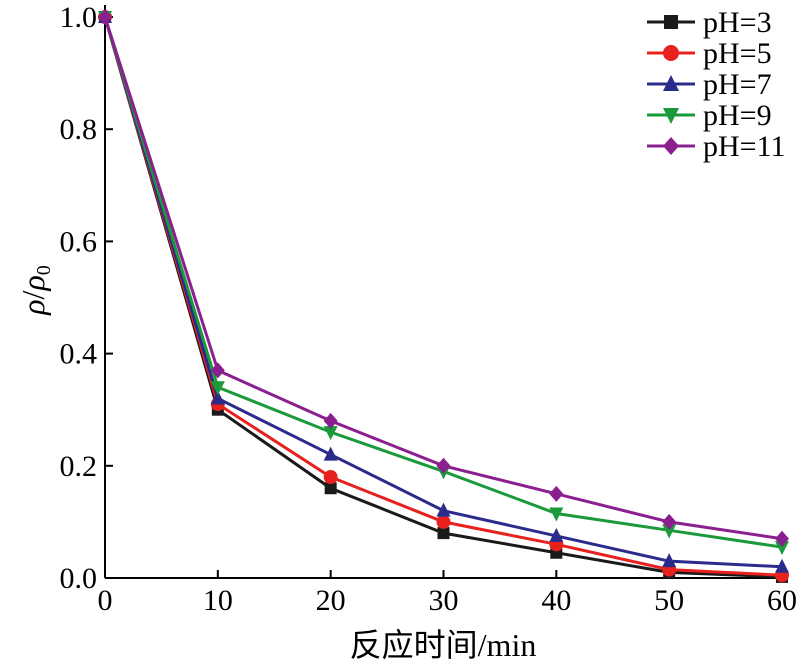 The height and width of the screenshot is (667, 800). I want to click on y-axis-title-slash: /, so click(33, 294).